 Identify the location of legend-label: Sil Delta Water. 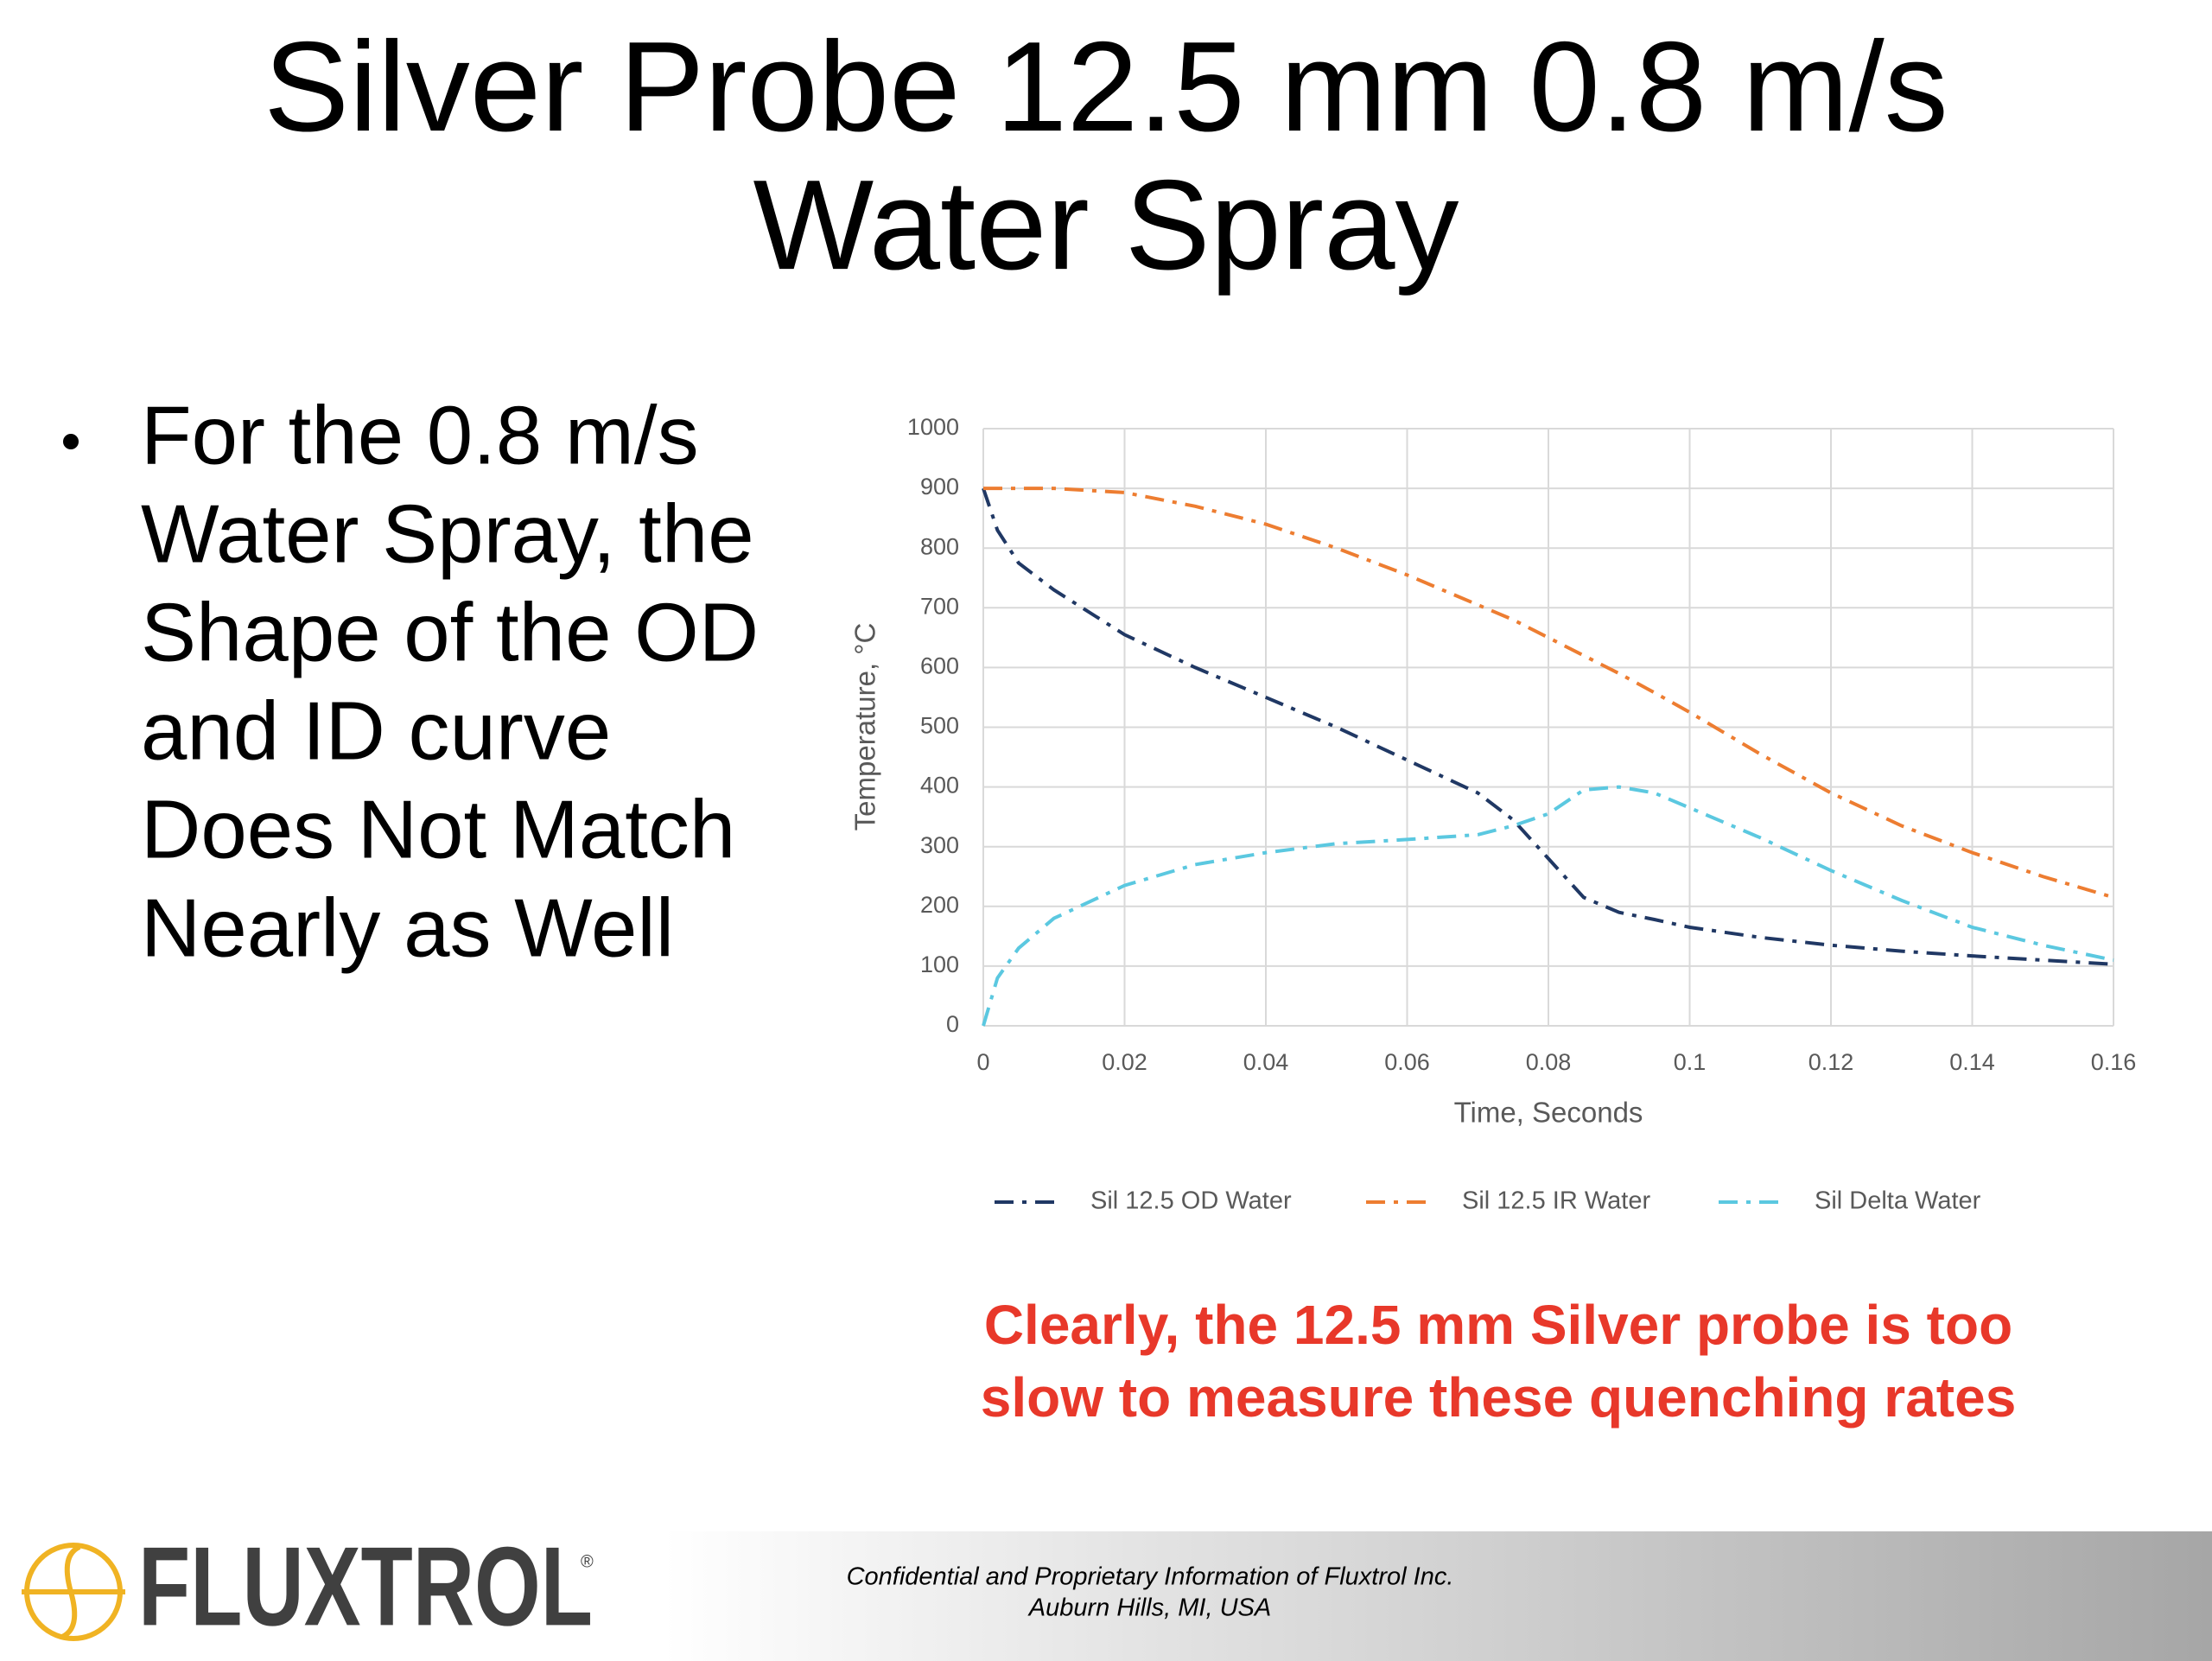
(1898, 1201).